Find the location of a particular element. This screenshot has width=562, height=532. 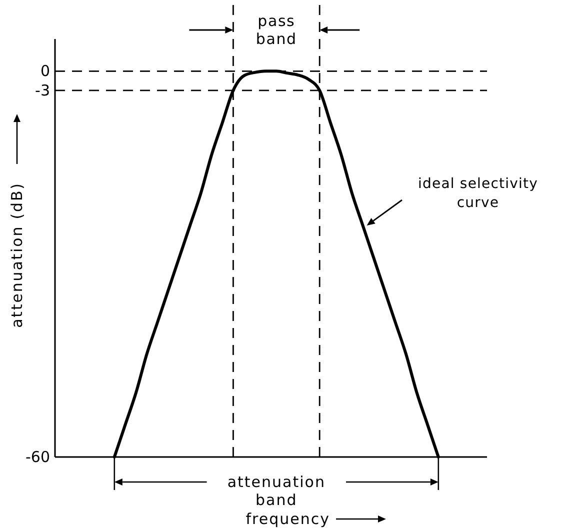

annotation: pass band is located at coordinates (276, 30).